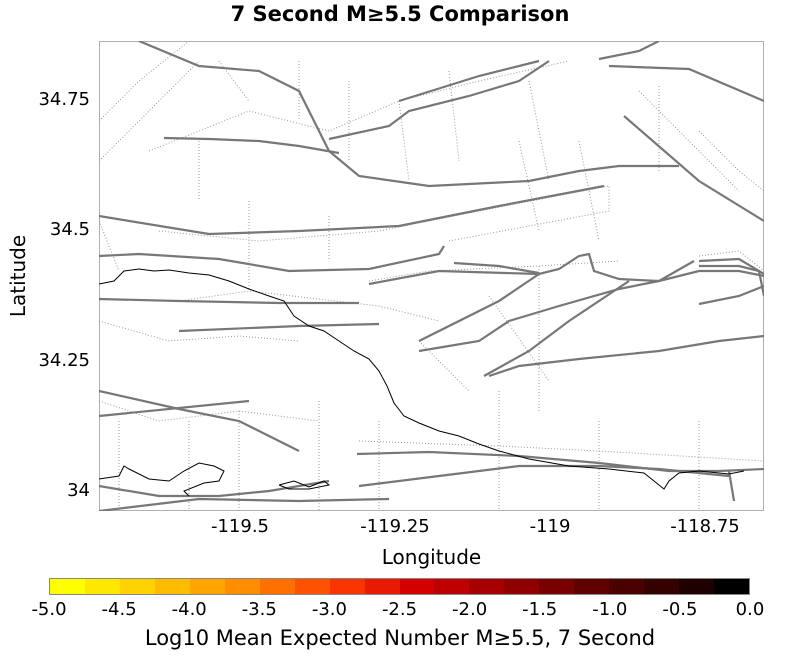 The width and height of the screenshot is (800, 660). I want to click on y-tick-label: 34.75, so click(64, 99).